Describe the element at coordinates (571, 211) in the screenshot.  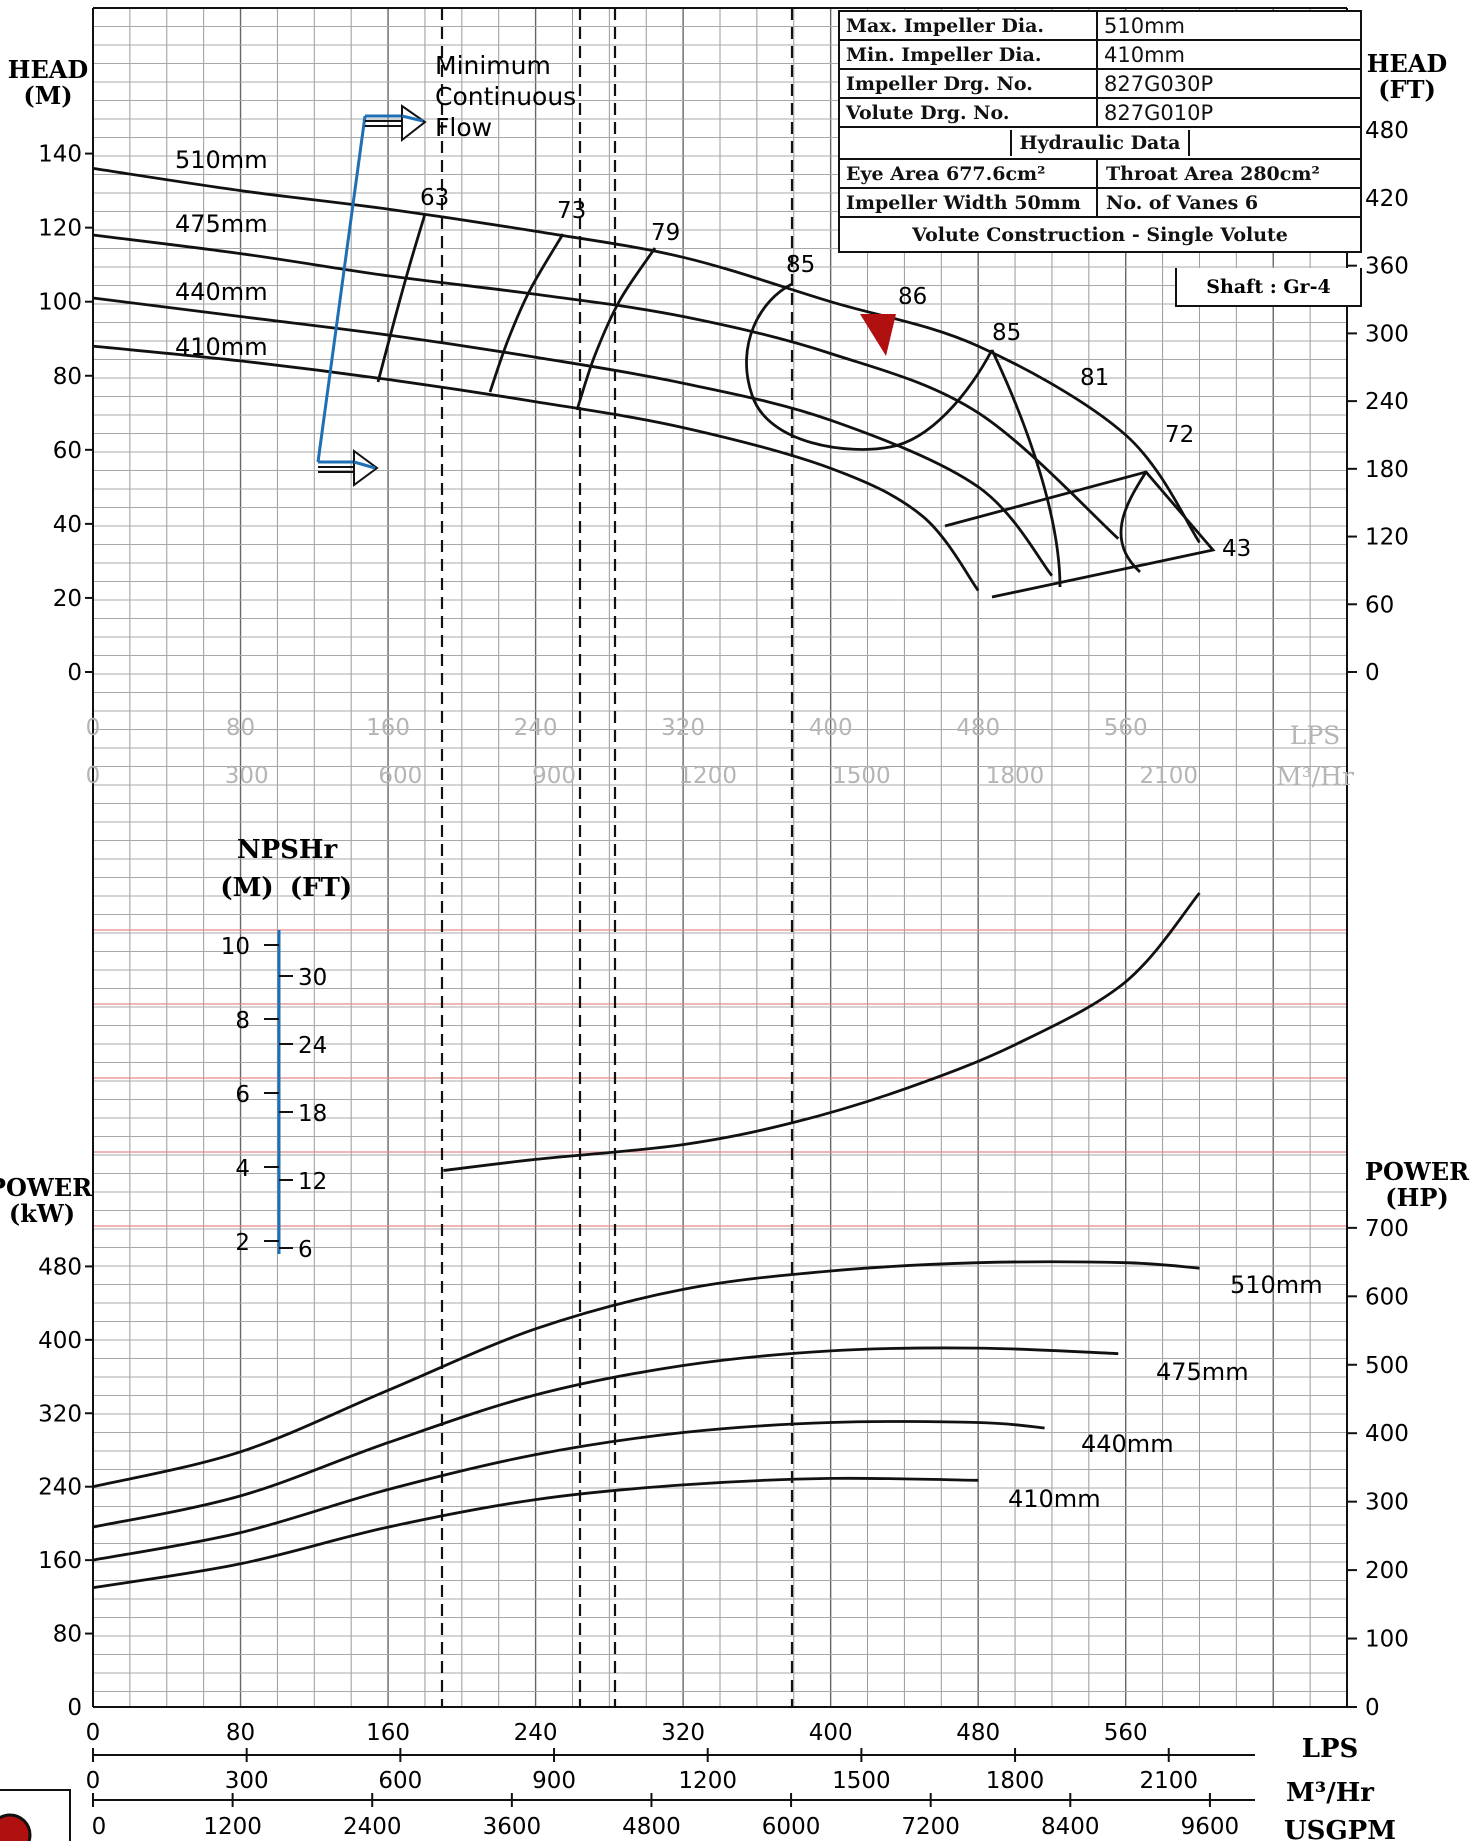
I see `efficiency-label: 73` at that location.